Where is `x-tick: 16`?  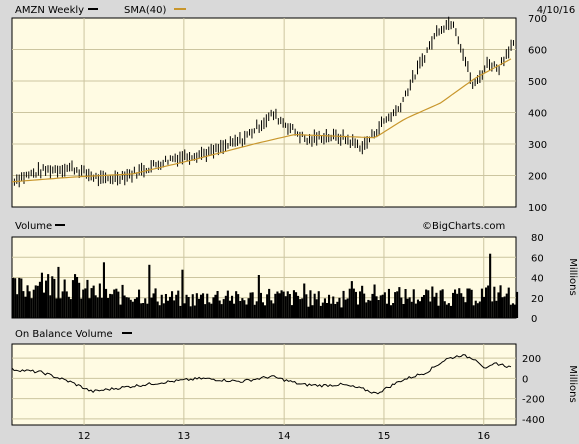 x-tick: 16 is located at coordinates (483, 436).